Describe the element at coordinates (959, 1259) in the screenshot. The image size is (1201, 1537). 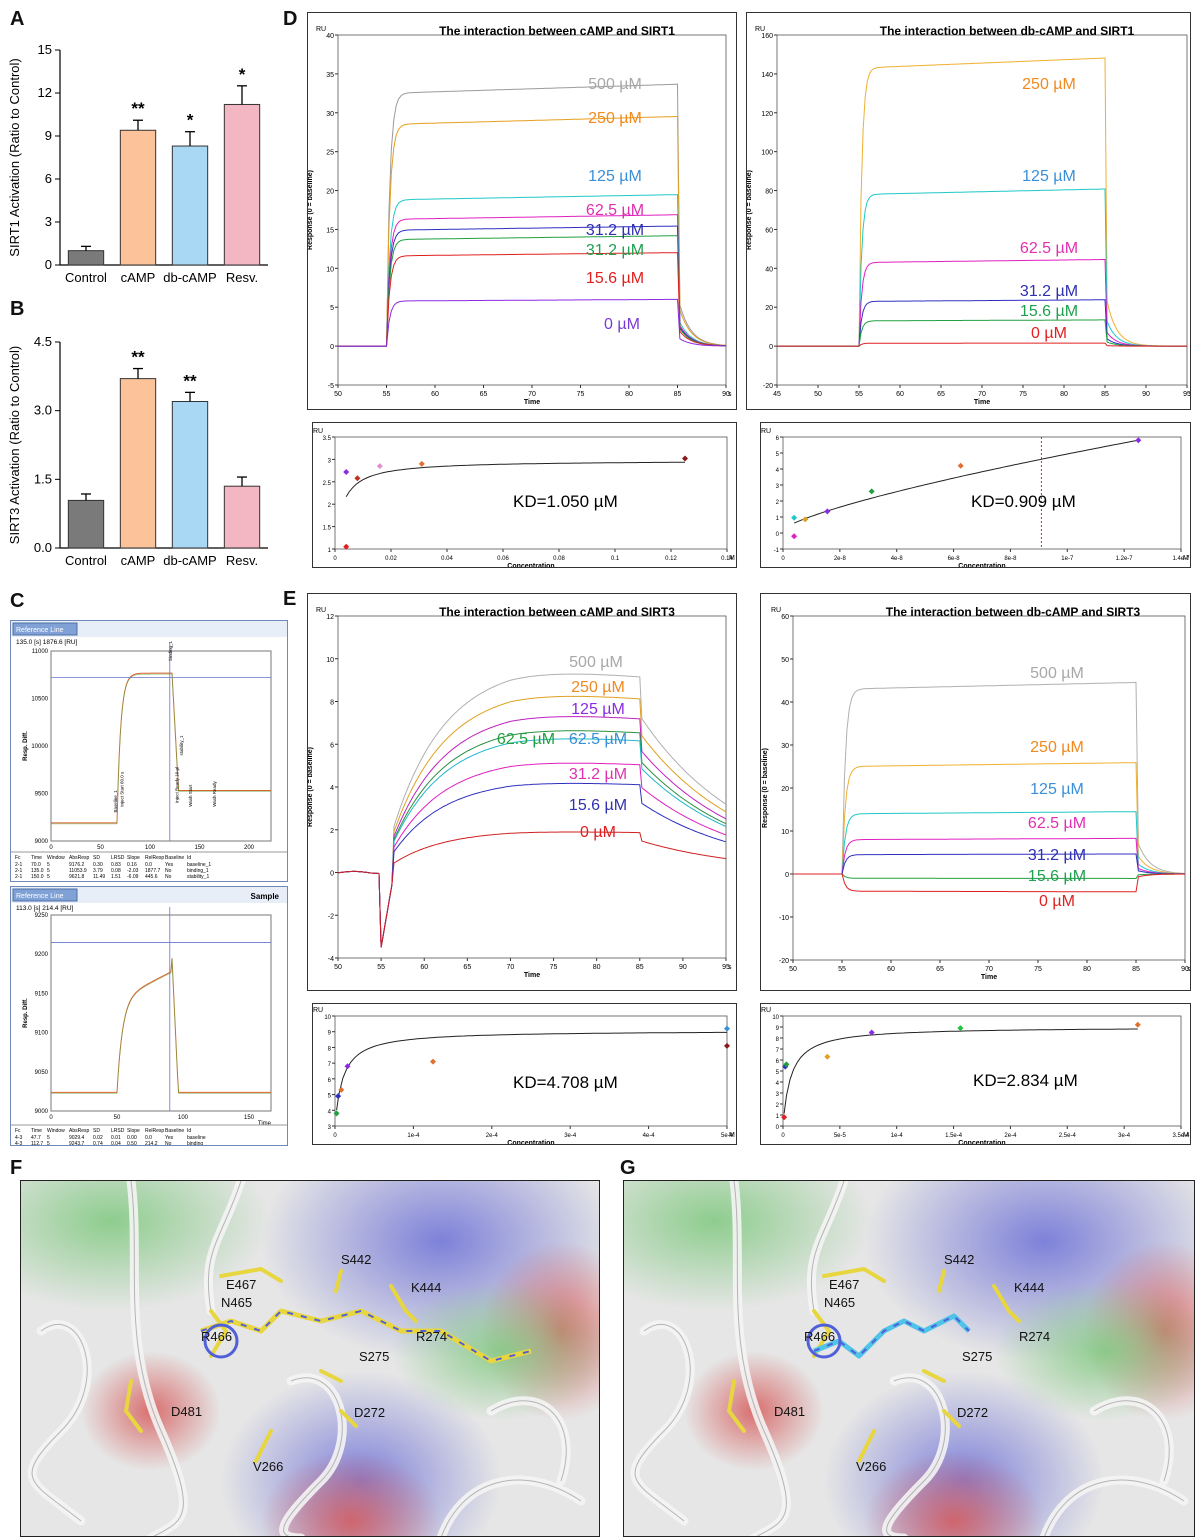
I see `residue-label: S442` at that location.